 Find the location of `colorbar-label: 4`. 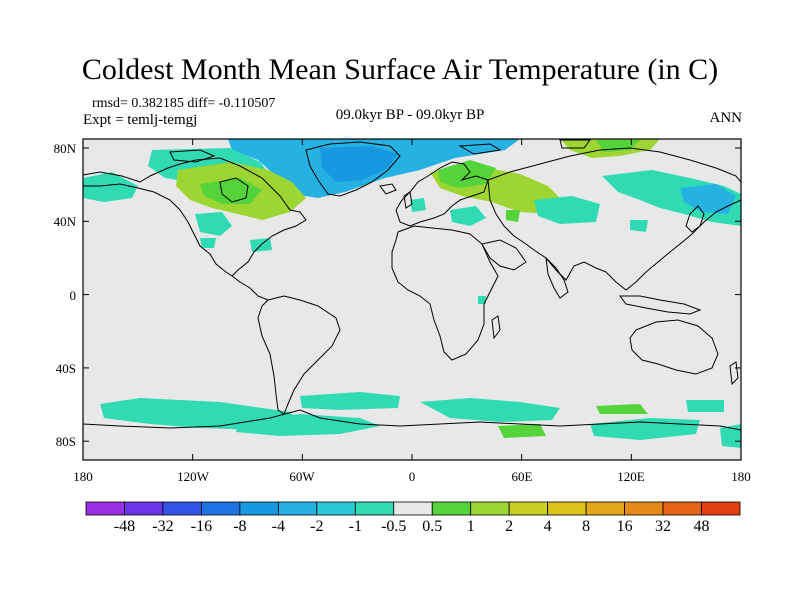

colorbar-label: 4 is located at coordinates (547, 526).